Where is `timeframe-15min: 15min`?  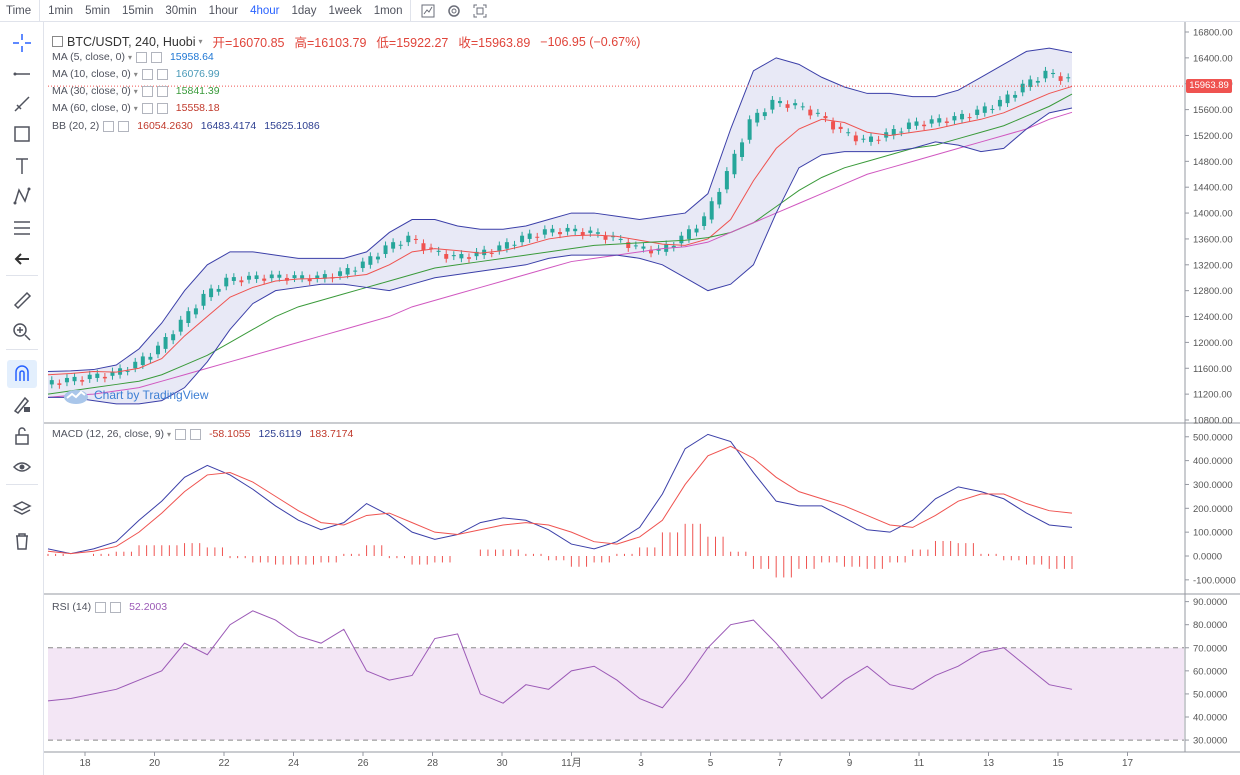
timeframe-15min: 15min is located at coordinates (138, 10).